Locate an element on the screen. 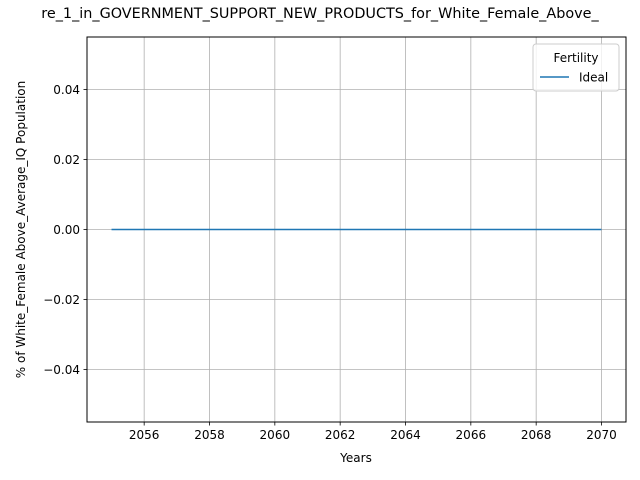 The height and width of the screenshot is (480, 640). x-tick-label: 2068 is located at coordinates (536, 435).